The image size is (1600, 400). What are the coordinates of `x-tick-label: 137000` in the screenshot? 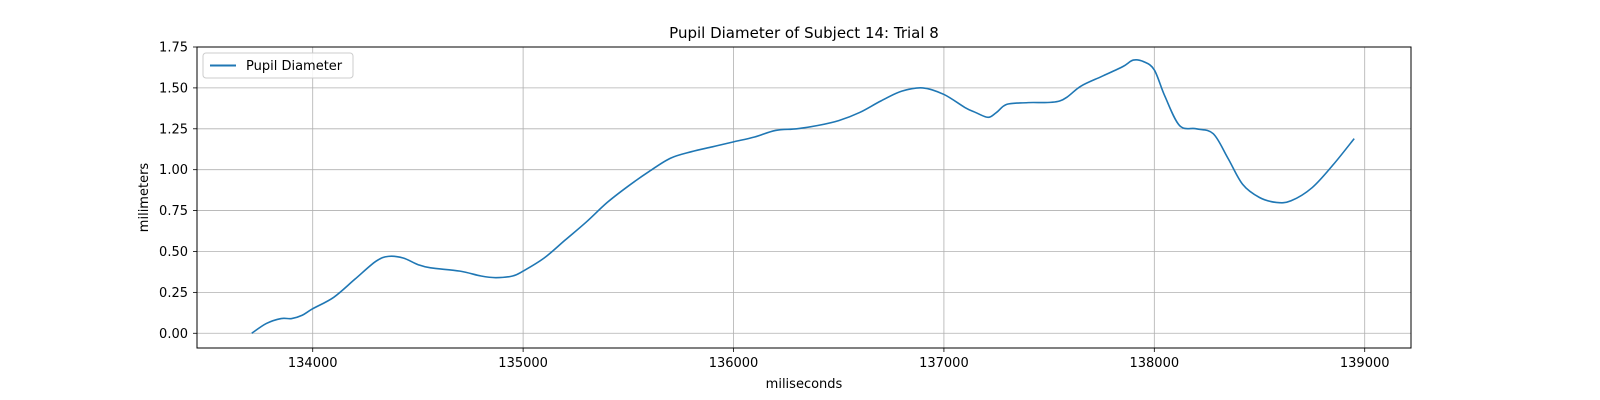 It's located at (944, 363).